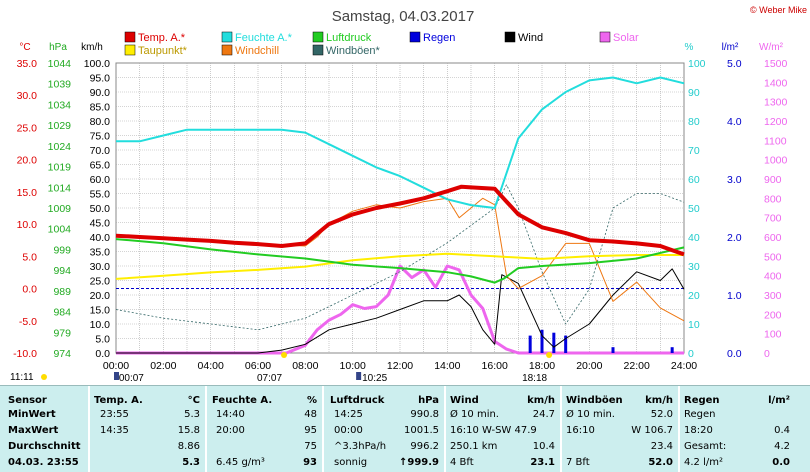 The width and height of the screenshot is (810, 472). I want to click on stats-header-wind-unit: km/h, so click(541, 400).